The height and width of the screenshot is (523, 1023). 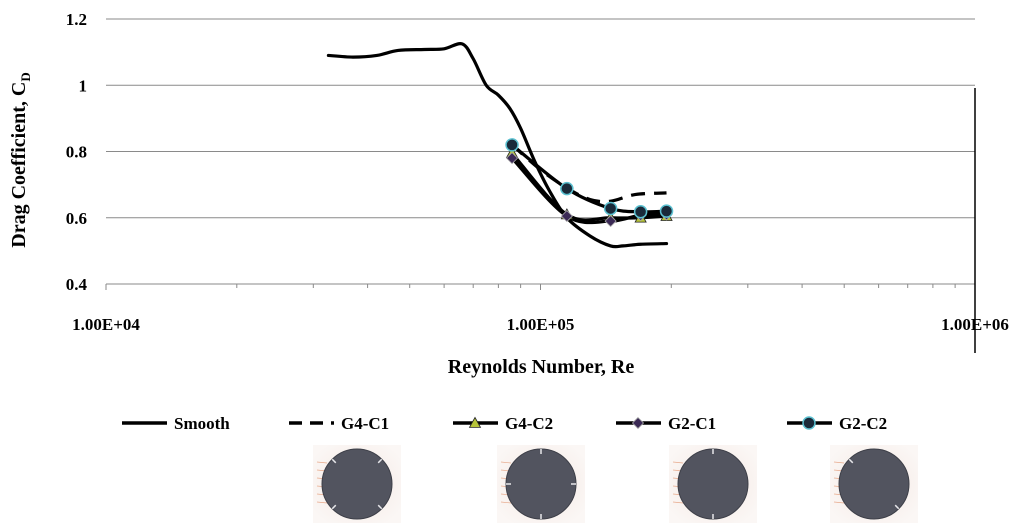 I want to click on series-line-g2-c2, so click(x=589, y=178).